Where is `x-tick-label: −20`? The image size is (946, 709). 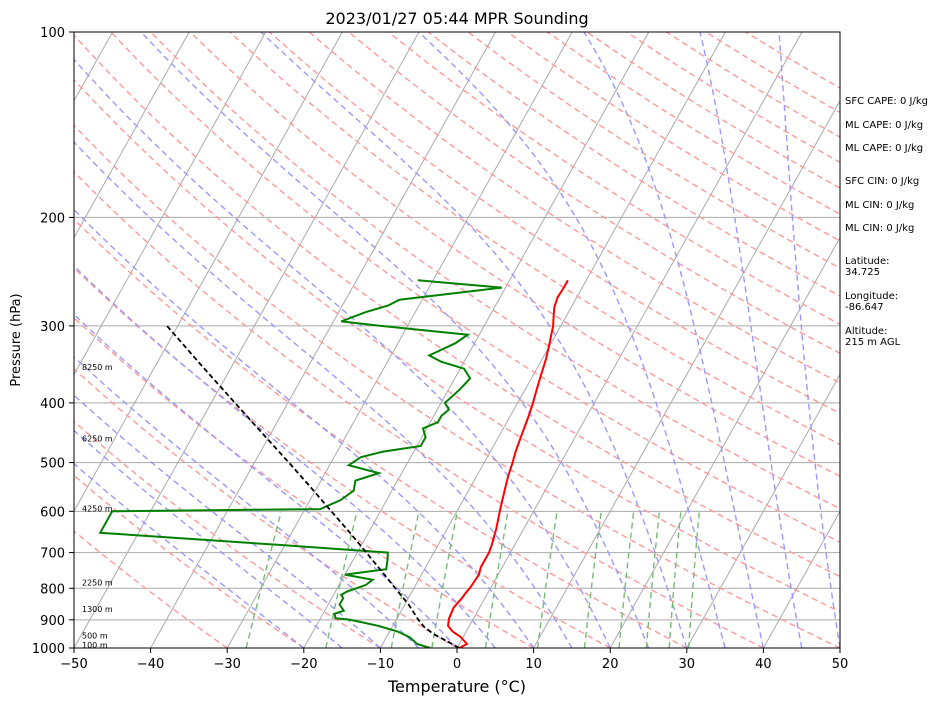
x-tick-label: −20 is located at coordinates (303, 664).